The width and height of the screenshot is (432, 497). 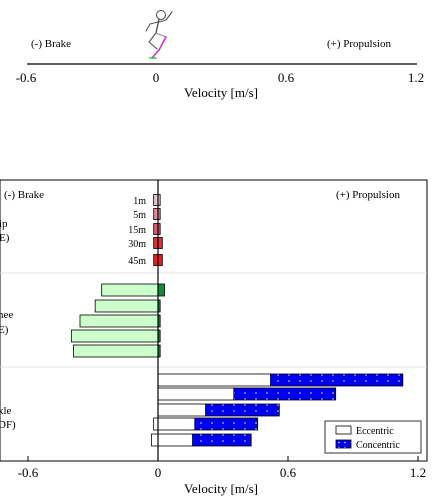 I want to click on group-label-knee: nee E), so click(x=6, y=322).